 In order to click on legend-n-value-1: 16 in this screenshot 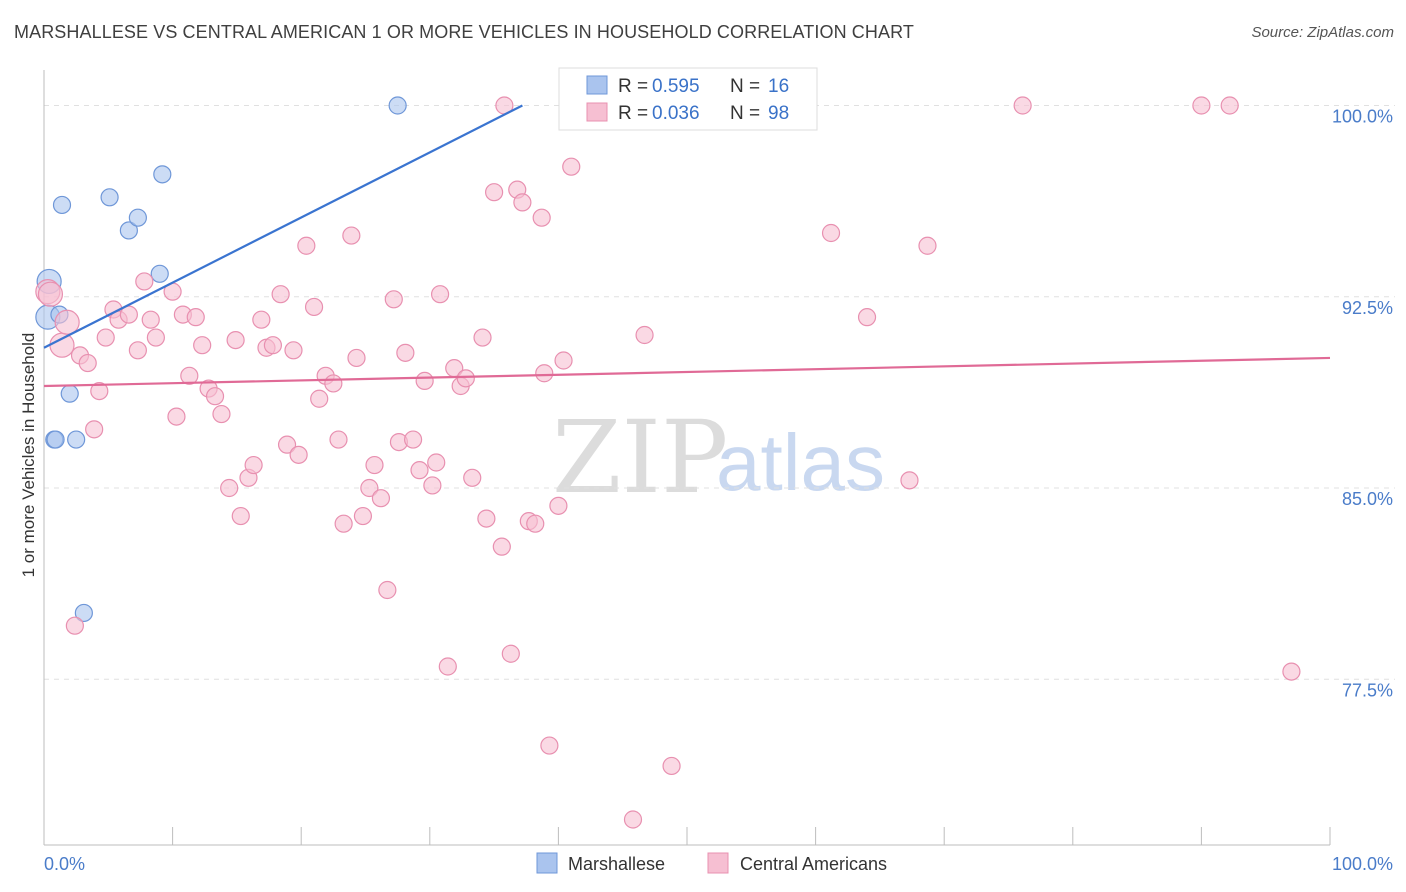, I will do `click(778, 86)`.